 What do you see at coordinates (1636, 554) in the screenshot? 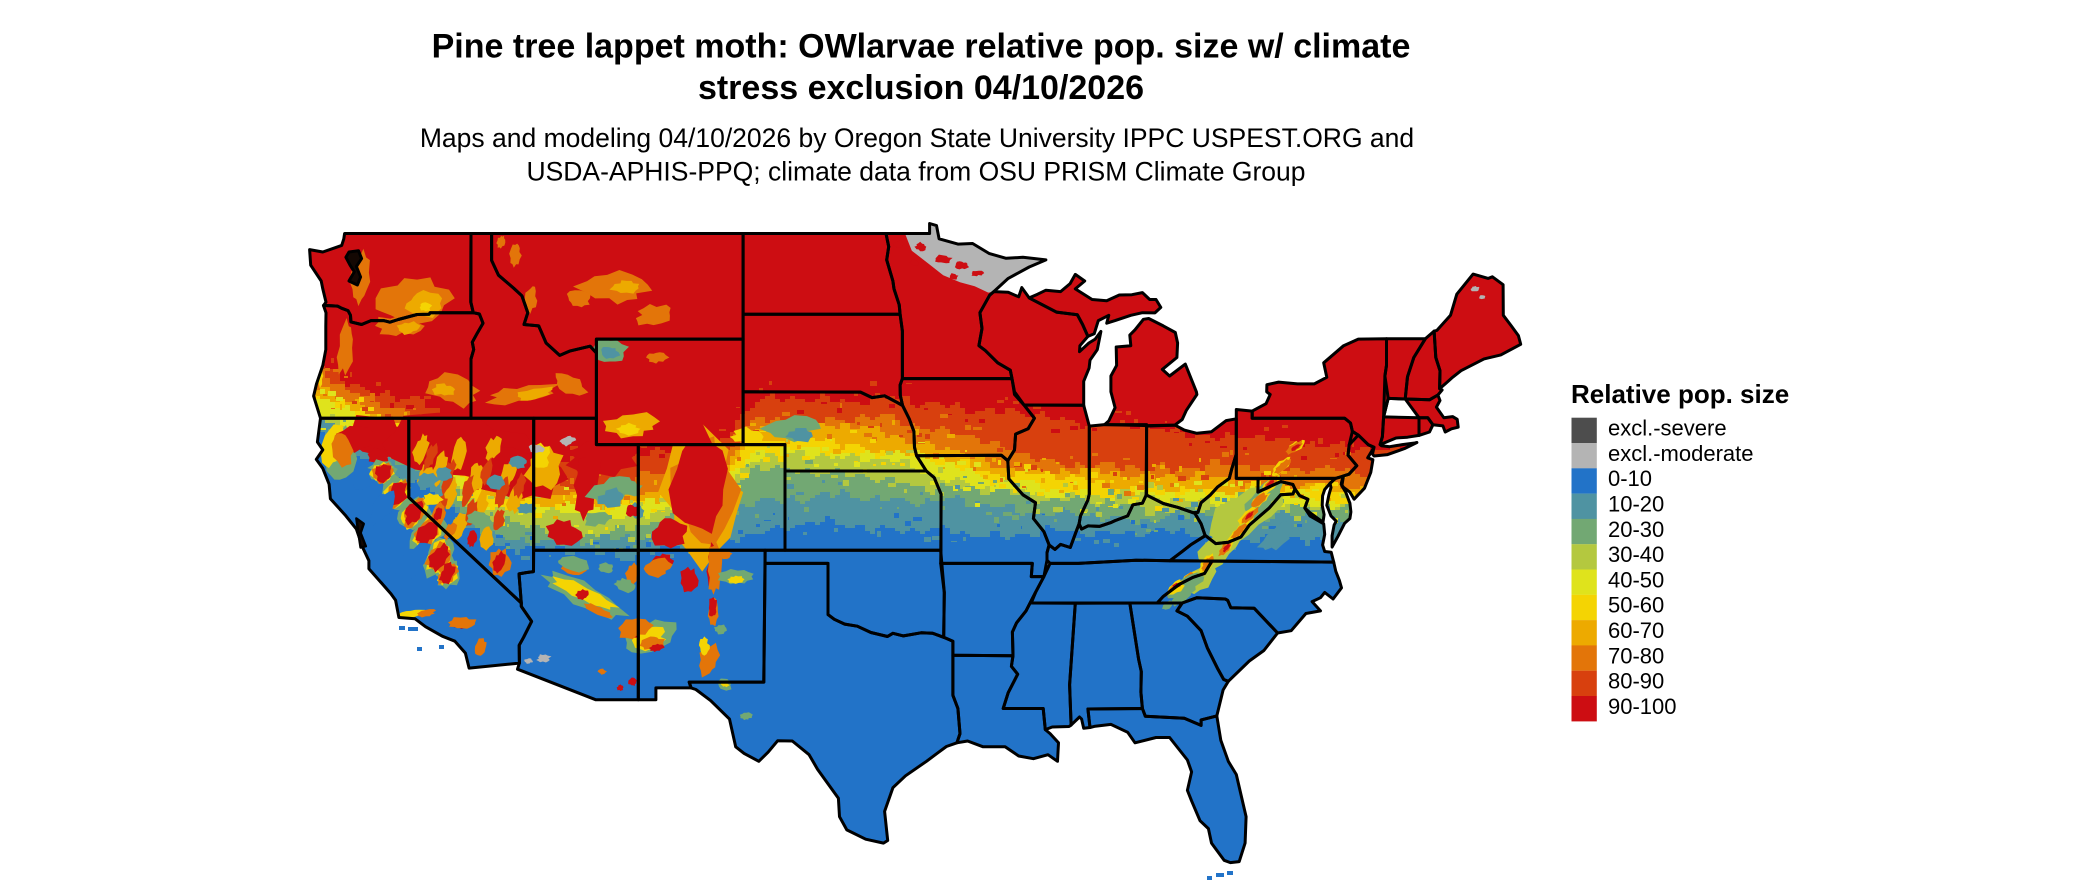
I see `svg-text: 30-40` at bounding box center [1636, 554].